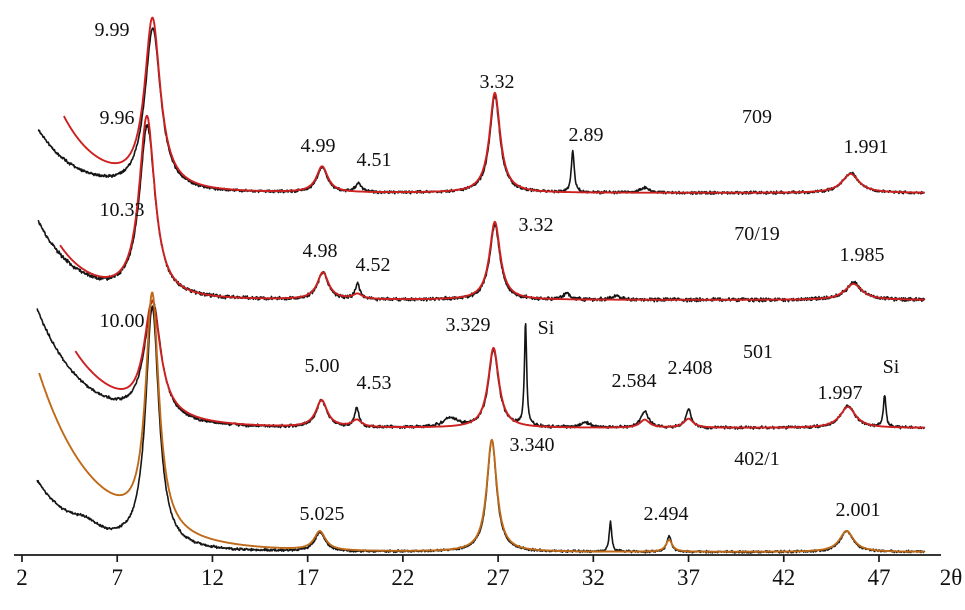 This screenshot has height=610, width=965. What do you see at coordinates (402, 577) in the screenshot?
I see `x-tick-label: 22` at bounding box center [402, 577].